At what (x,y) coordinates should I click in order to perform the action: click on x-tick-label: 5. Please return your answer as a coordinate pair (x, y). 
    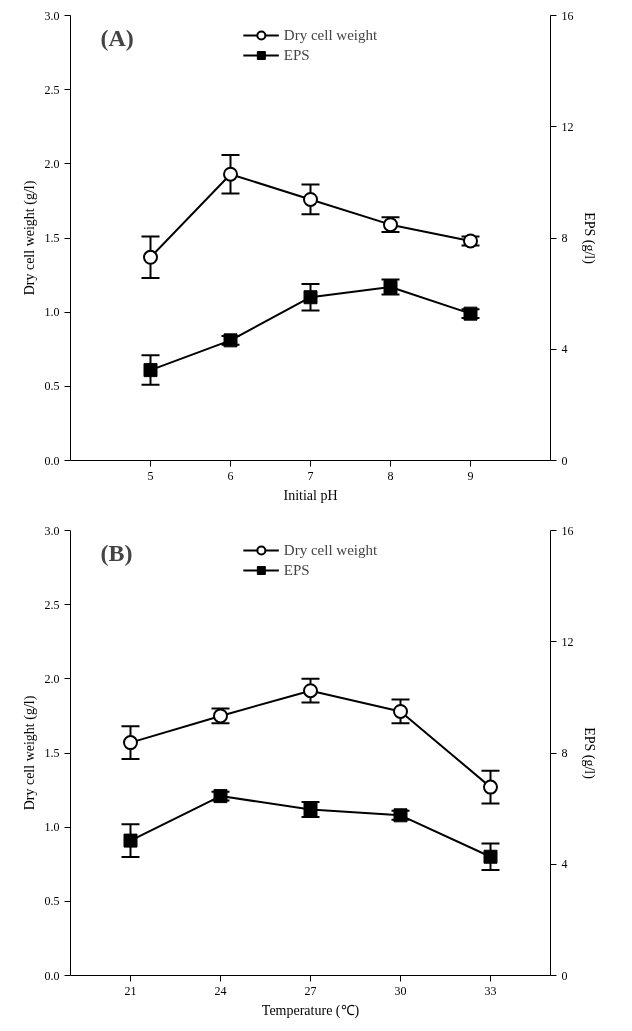
    Looking at the image, I should click on (150, 475).